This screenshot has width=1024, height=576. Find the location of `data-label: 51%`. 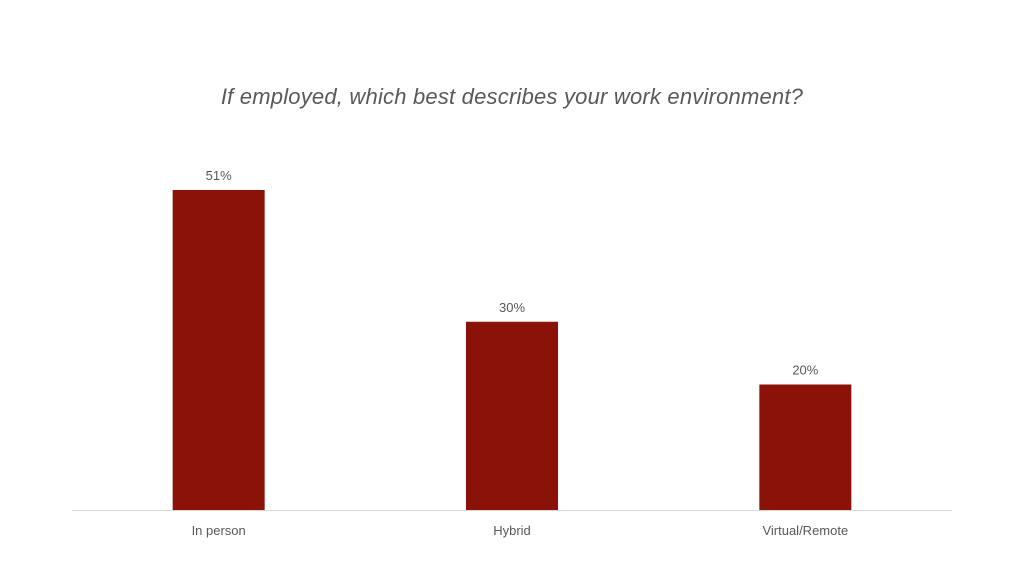

data-label: 51% is located at coordinates (219, 175).